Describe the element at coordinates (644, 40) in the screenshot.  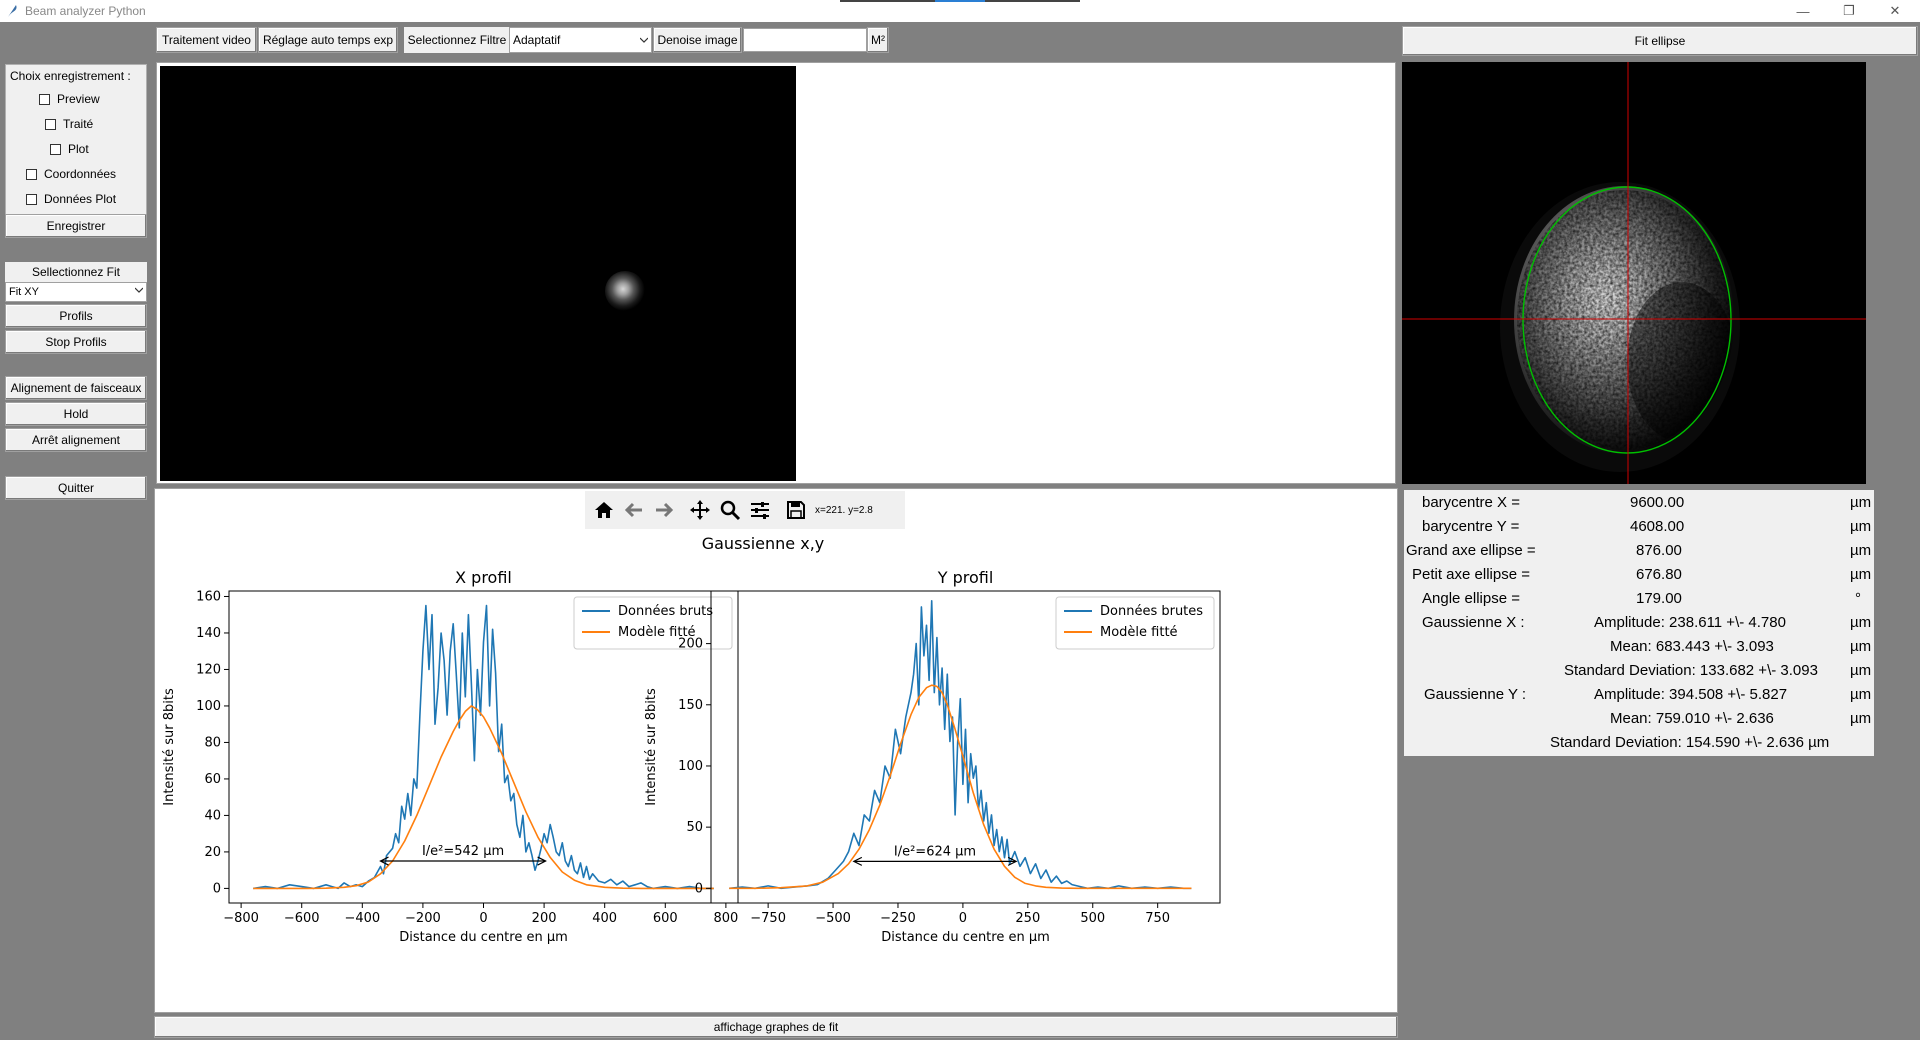
I see `chevron-down-icon` at that location.